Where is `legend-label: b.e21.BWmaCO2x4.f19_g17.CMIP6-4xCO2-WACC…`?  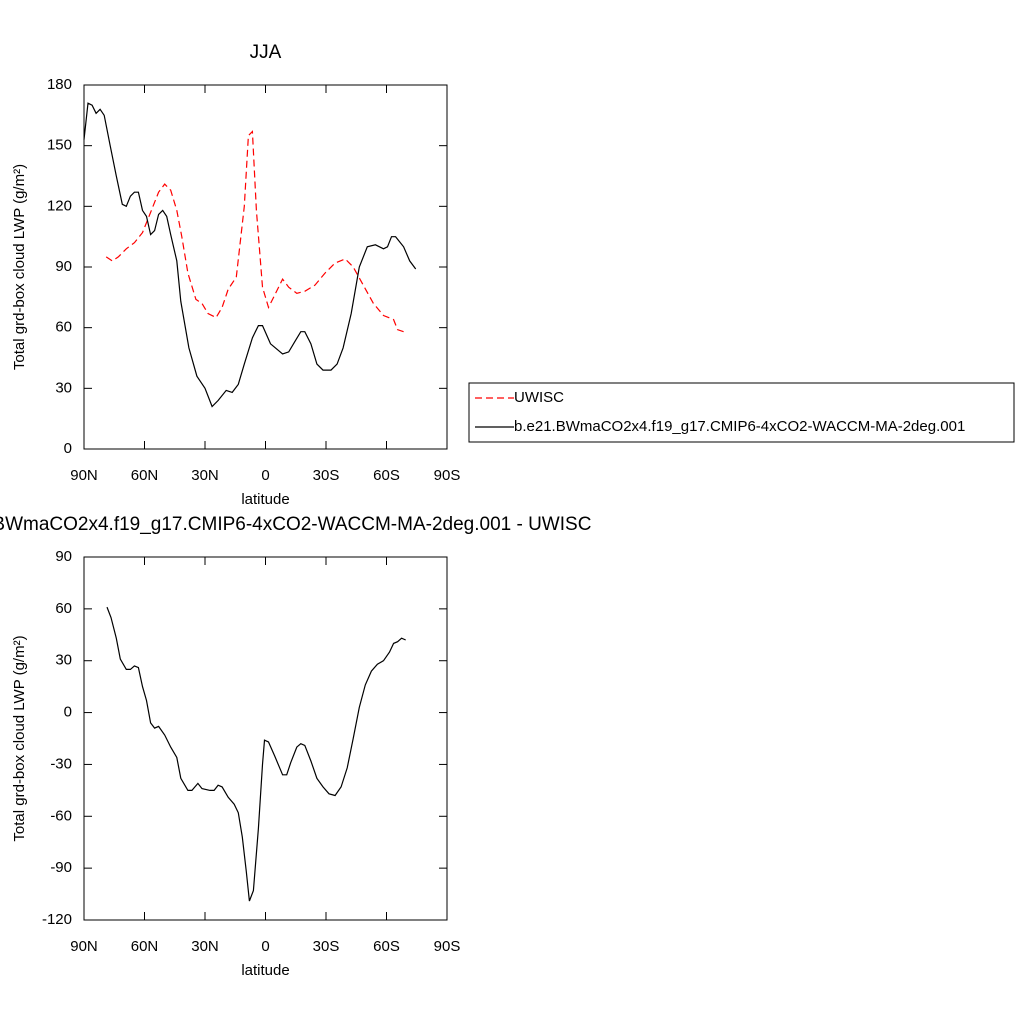 legend-label: b.e21.BWmaCO2x4.f19_g17.CMIP6-4xCO2-WACC… is located at coordinates (739, 426).